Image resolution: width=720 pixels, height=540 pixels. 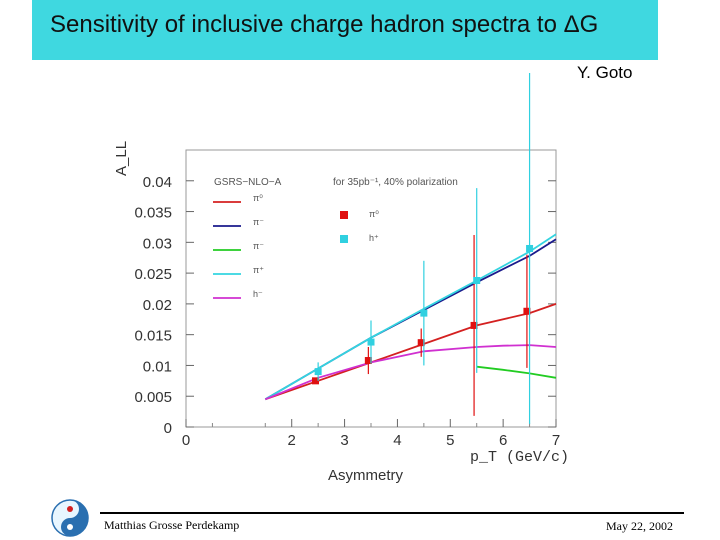 I want to click on x-tick-label: 4, so click(x=397, y=440).